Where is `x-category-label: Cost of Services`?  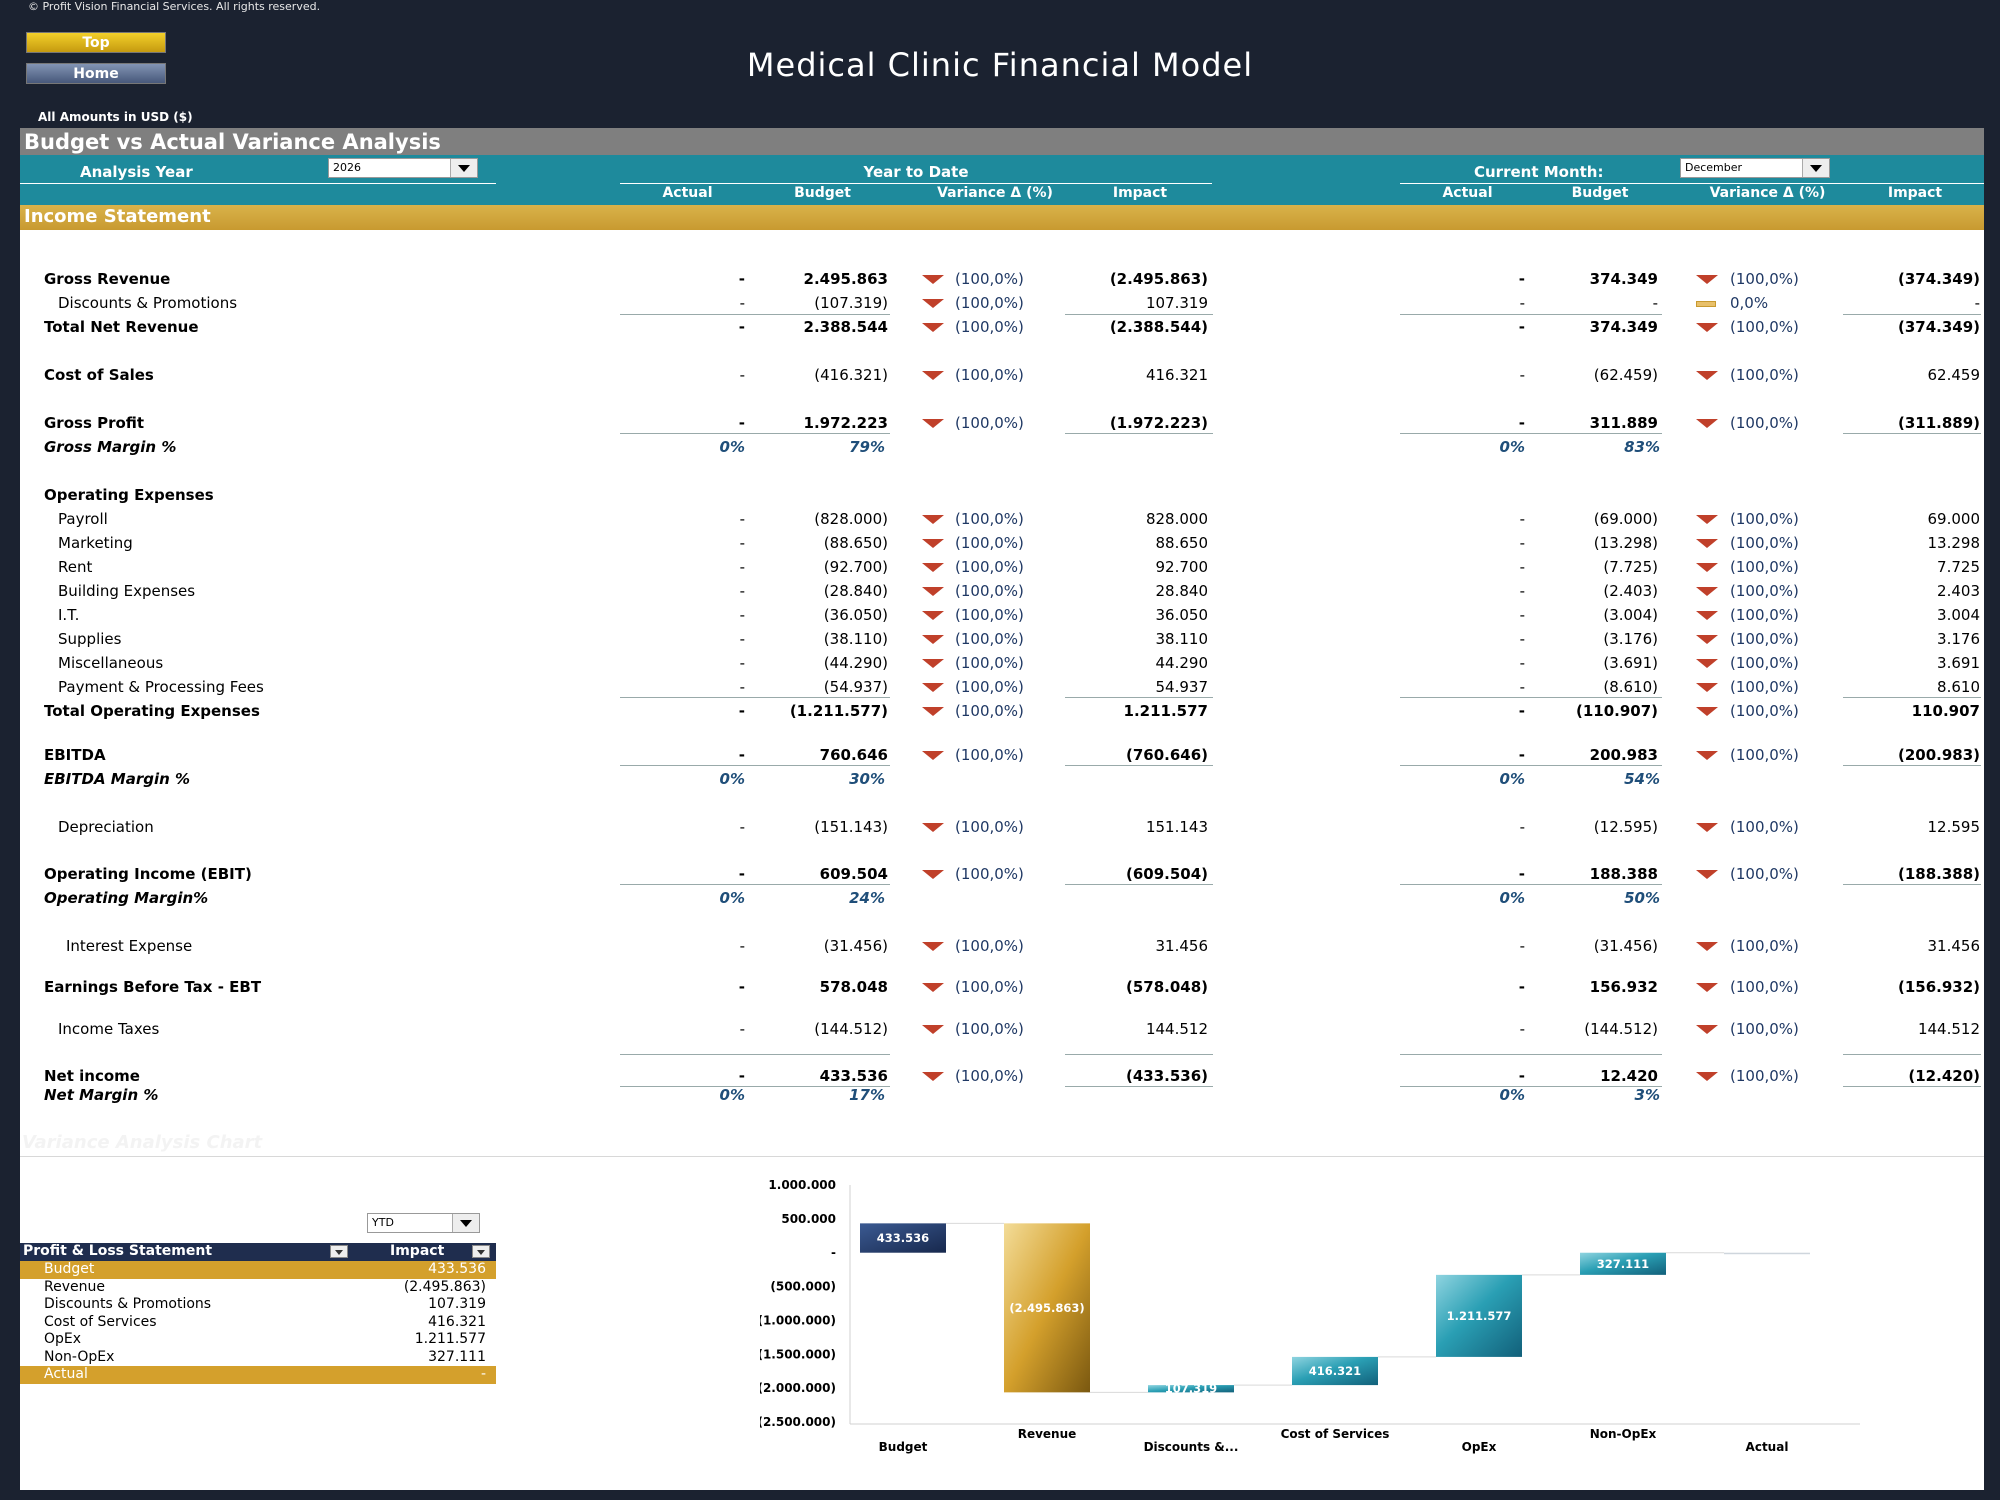
x-category-label: Cost of Services is located at coordinates (1335, 1434).